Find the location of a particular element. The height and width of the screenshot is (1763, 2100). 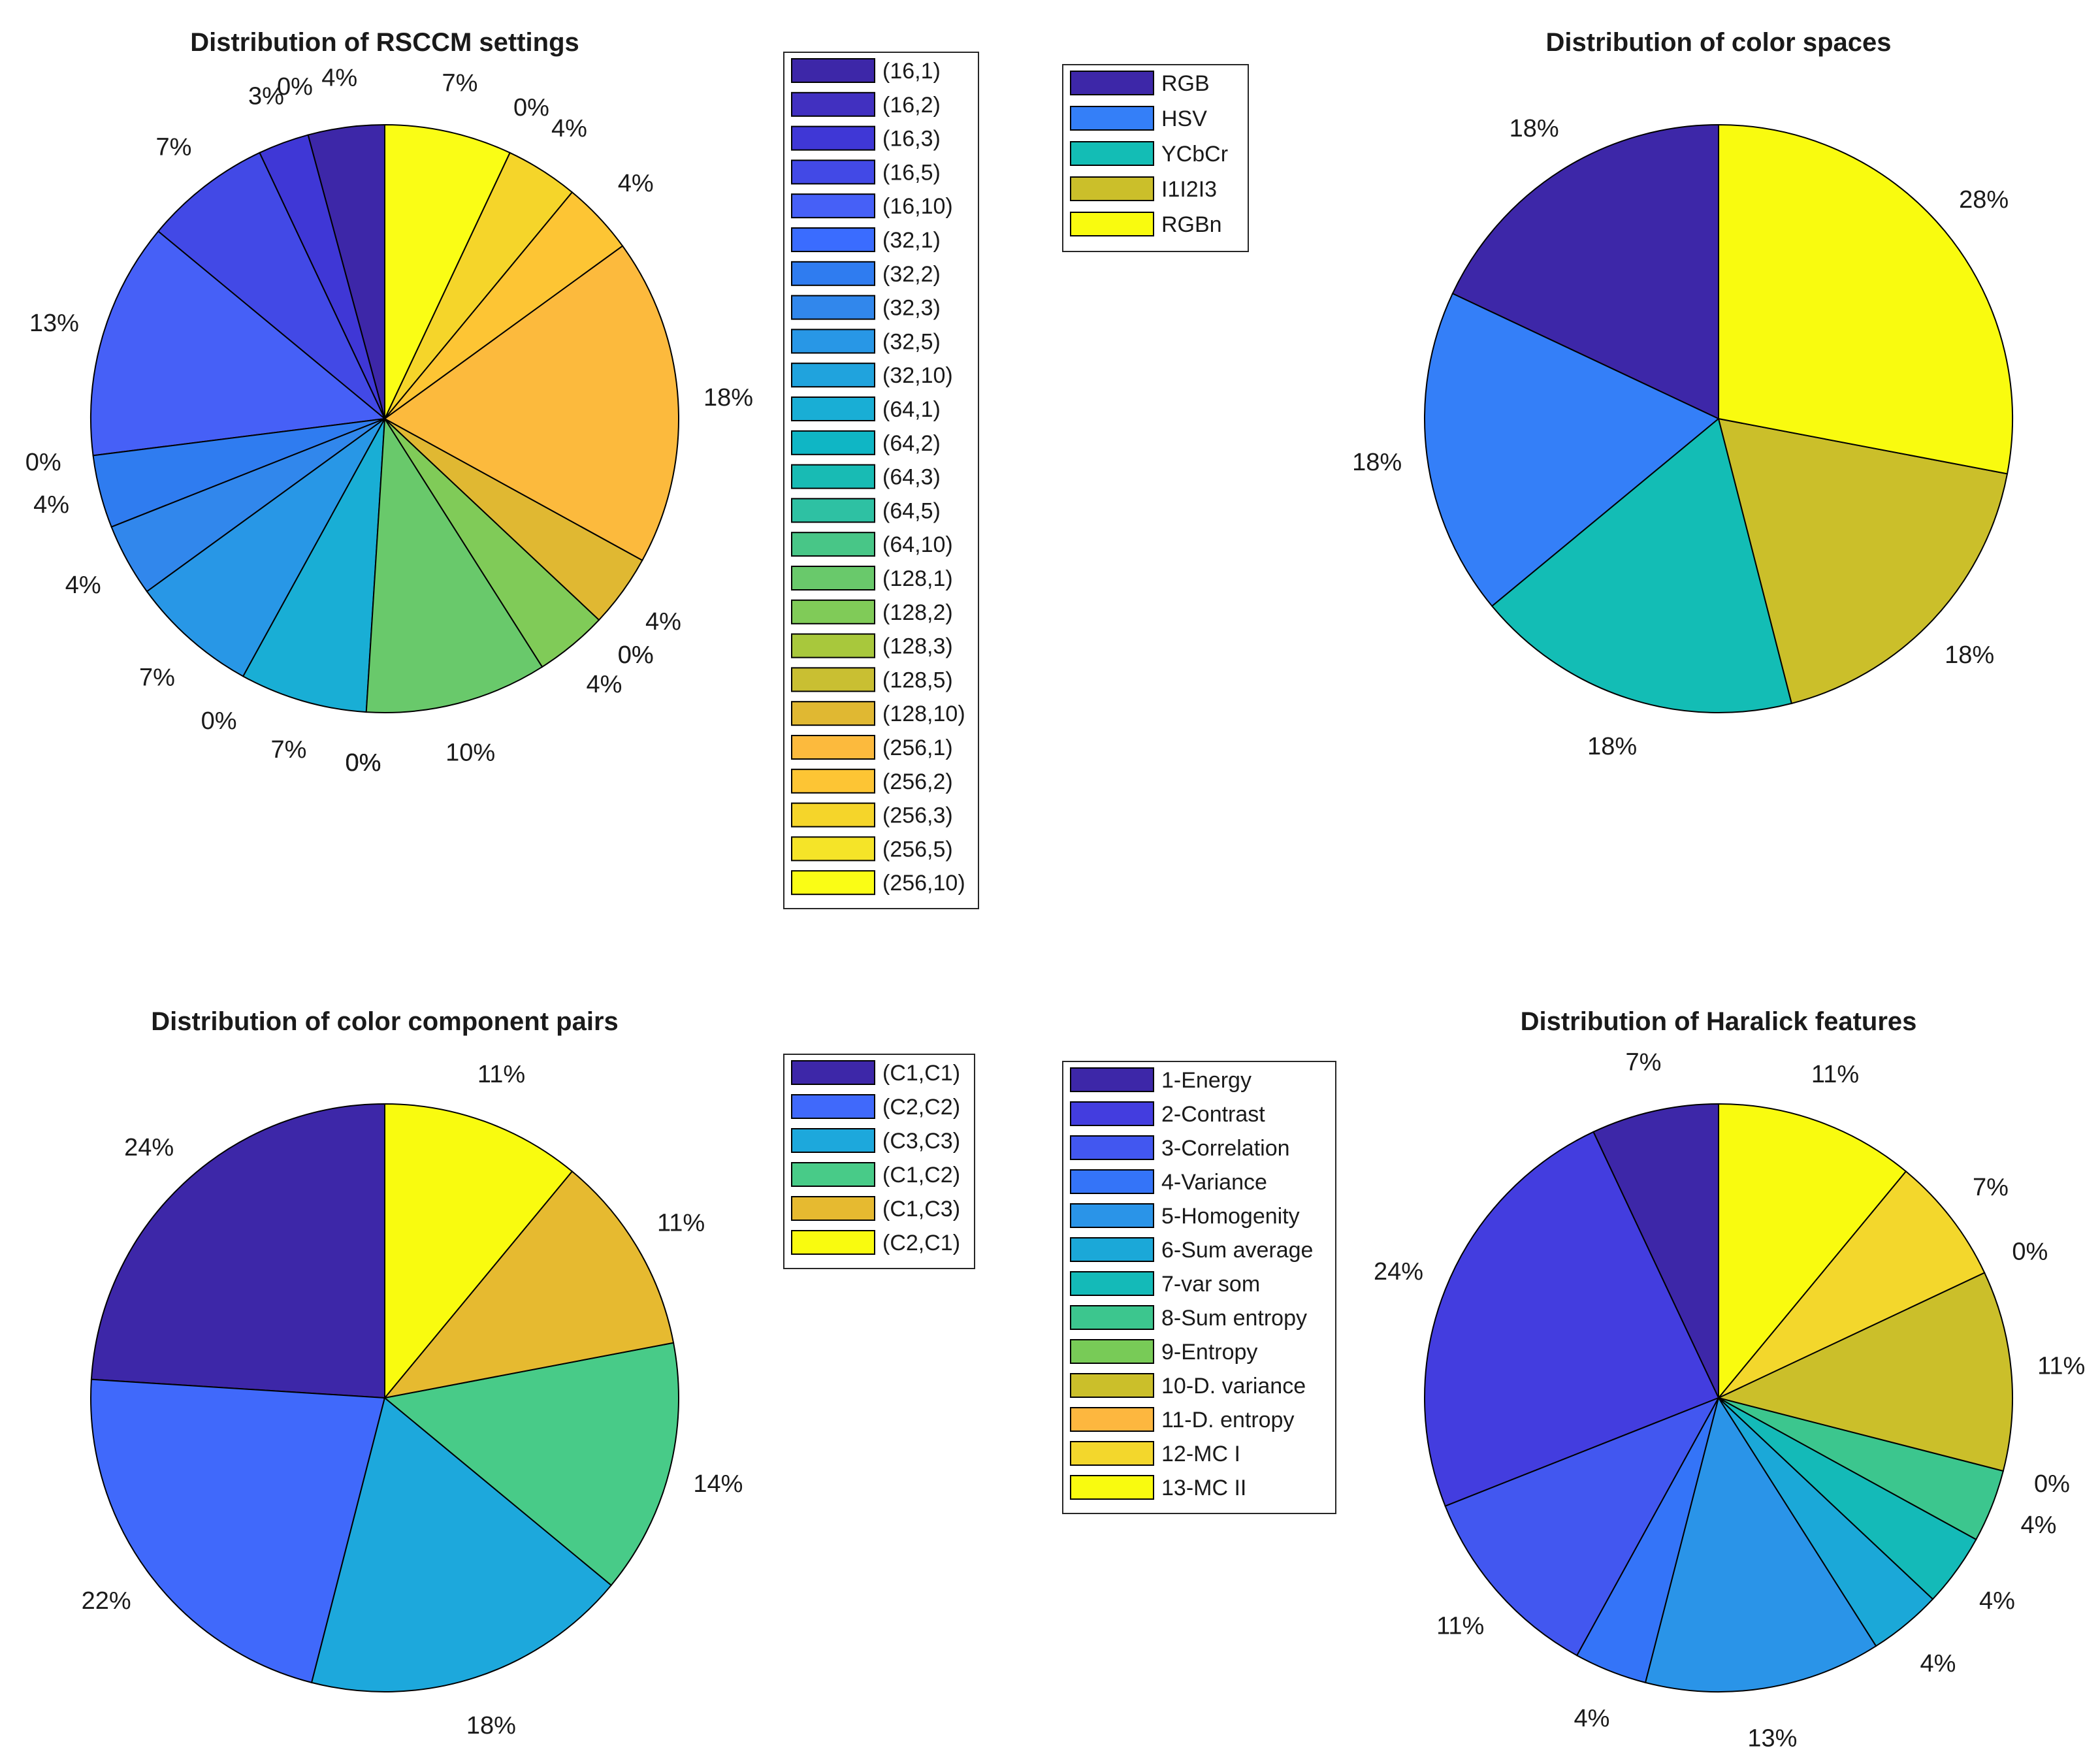

legend-label: (C2,C1) is located at coordinates (921, 1243).